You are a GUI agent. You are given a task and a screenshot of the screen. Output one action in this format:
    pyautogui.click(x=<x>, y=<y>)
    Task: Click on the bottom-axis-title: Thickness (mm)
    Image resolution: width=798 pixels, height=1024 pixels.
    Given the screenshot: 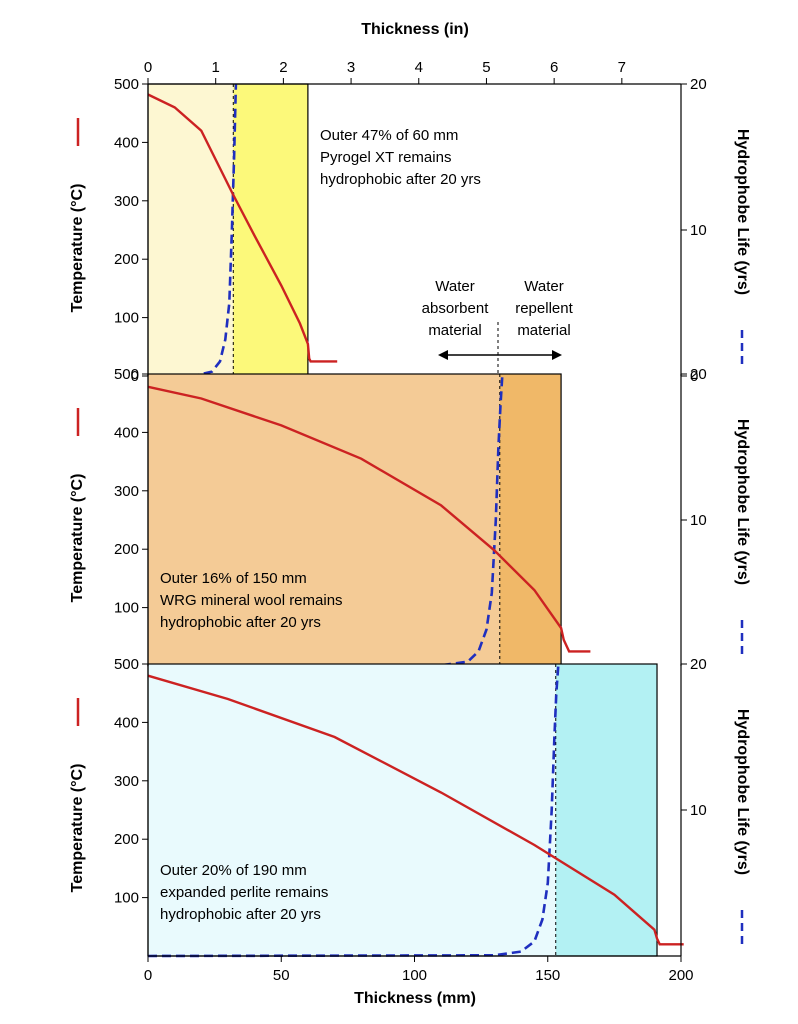 What is the action you would take?
    pyautogui.click(x=415, y=998)
    